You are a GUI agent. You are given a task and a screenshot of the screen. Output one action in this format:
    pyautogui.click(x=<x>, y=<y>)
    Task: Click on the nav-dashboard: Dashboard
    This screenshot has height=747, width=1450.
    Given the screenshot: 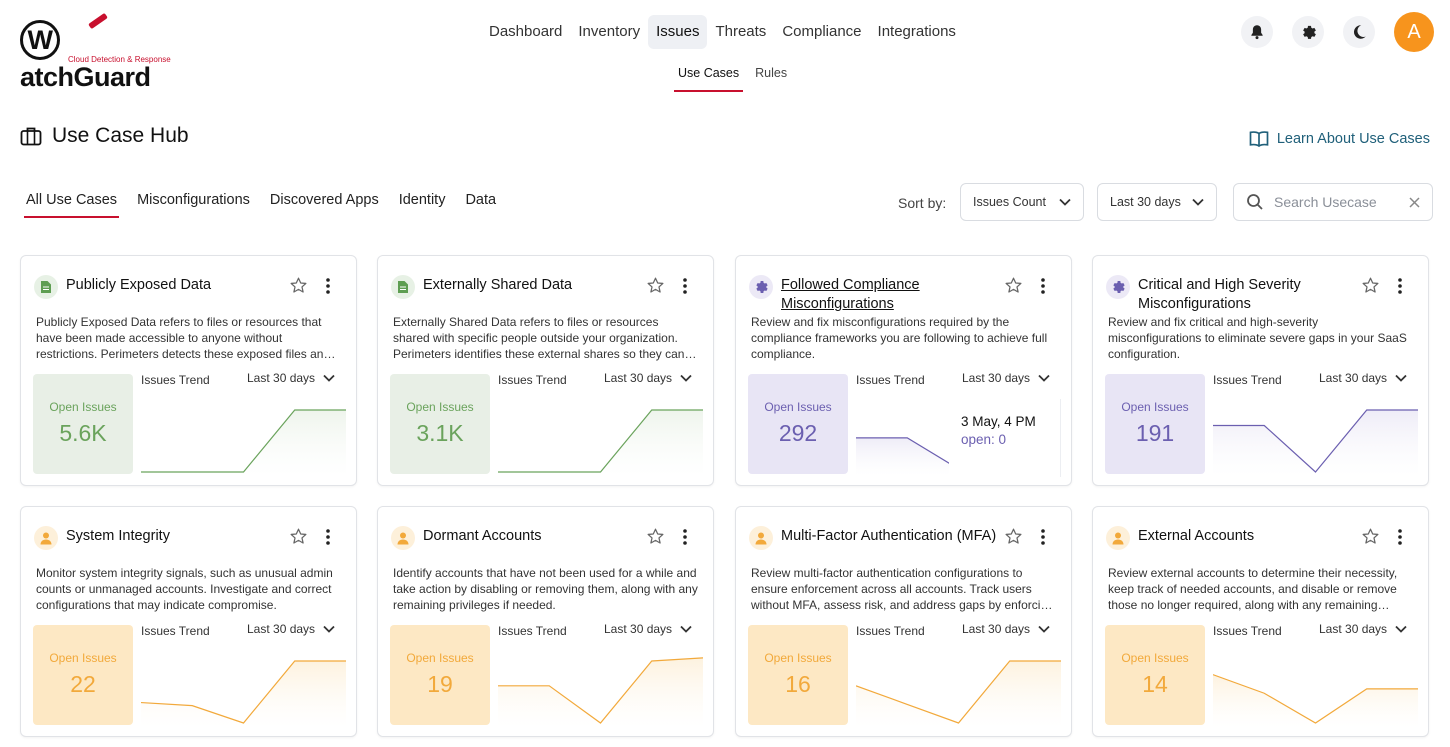 What is the action you would take?
    pyautogui.click(x=526, y=31)
    